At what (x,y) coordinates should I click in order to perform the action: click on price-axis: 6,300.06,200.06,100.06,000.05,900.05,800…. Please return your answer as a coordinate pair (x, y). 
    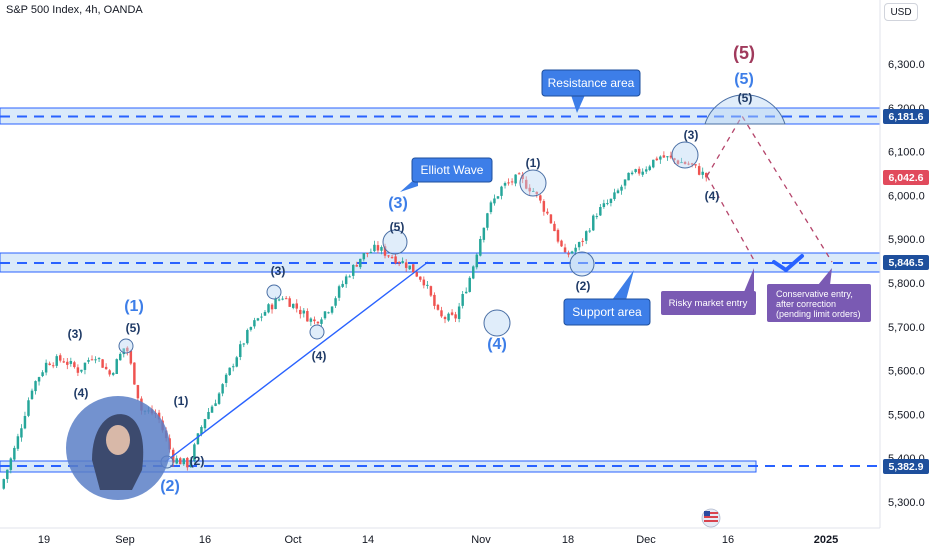
    Looking at the image, I should click on (905, 275).